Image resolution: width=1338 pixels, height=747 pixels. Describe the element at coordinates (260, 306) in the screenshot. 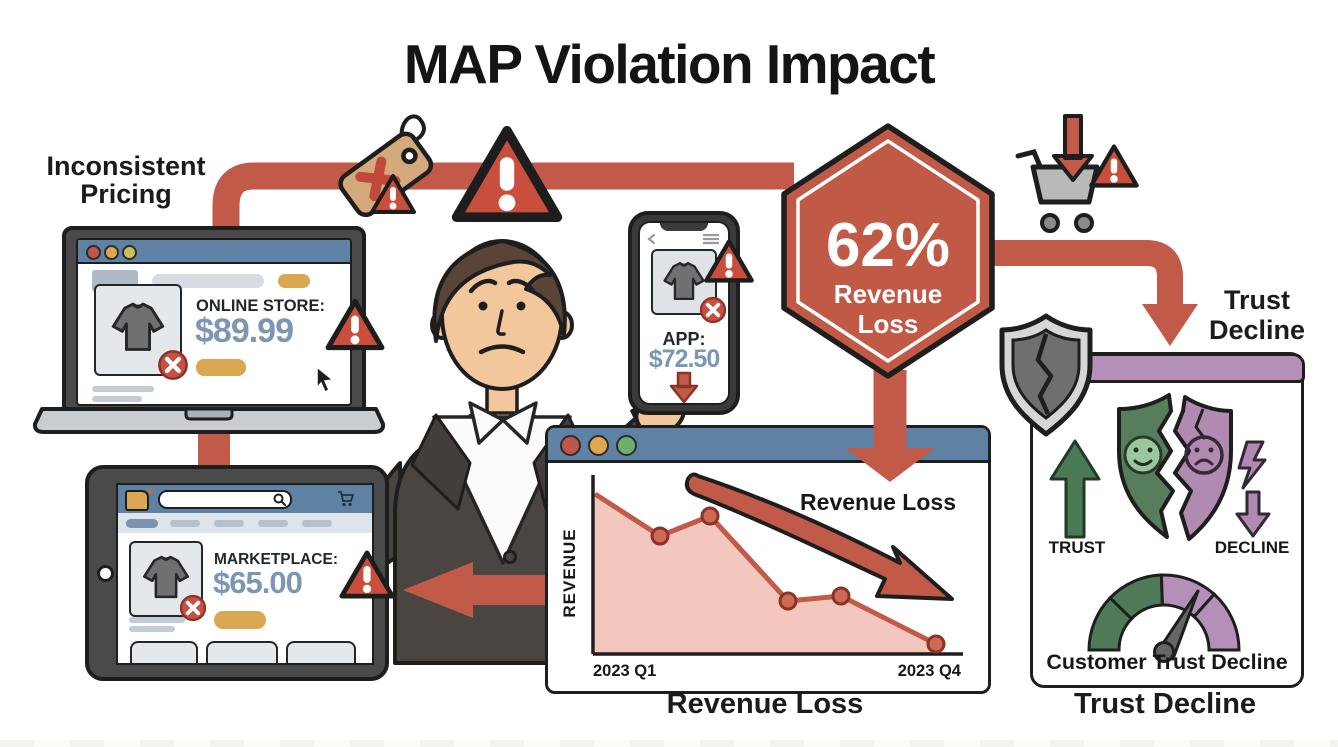

I see `online-store-label: ONLINE STORE:` at that location.